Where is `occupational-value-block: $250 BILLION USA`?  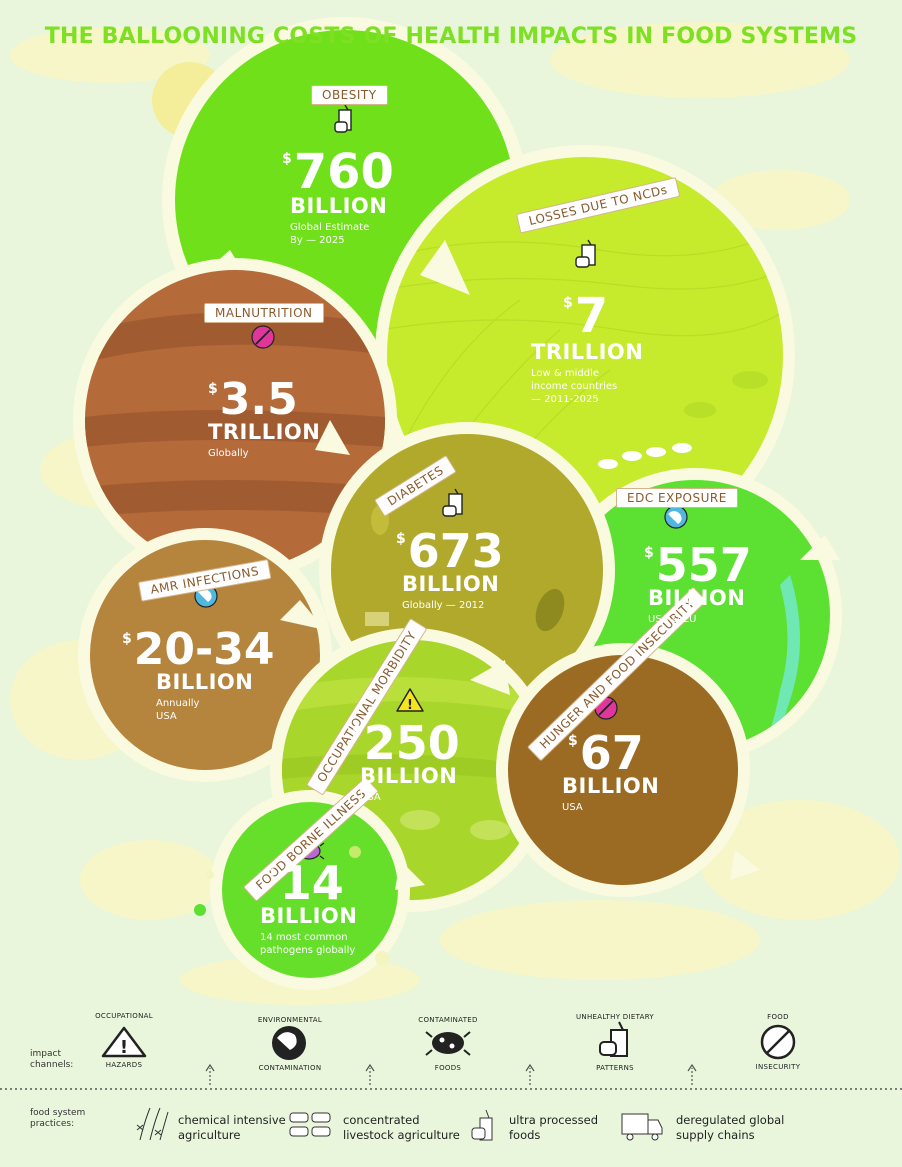
occupational-value-block: $250 BILLION USA is located at coordinates (406, 762).